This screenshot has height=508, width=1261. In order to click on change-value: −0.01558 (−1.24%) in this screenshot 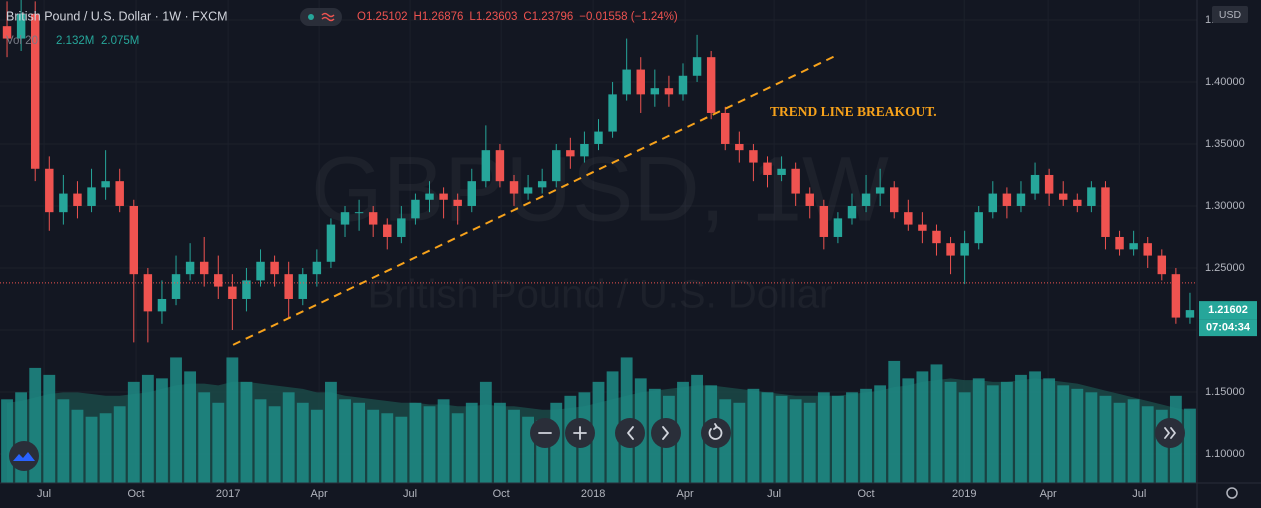, I will do `click(628, 17)`.